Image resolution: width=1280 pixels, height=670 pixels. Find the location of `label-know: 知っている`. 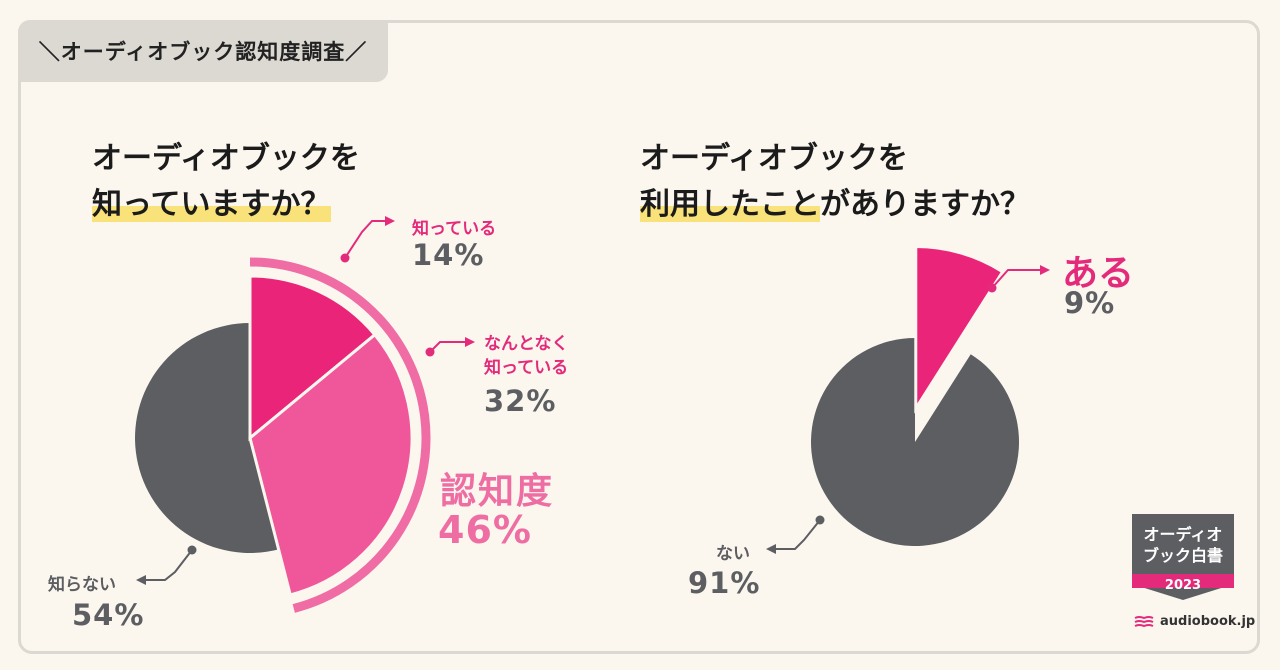

label-know: 知っている is located at coordinates (454, 229).